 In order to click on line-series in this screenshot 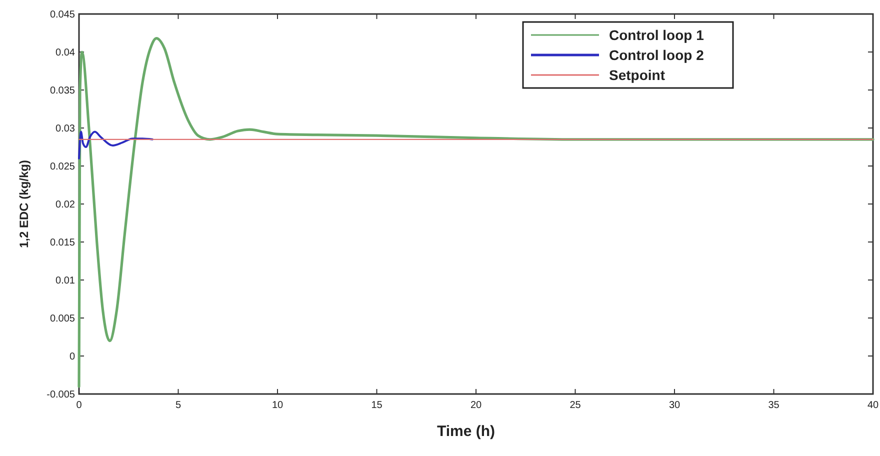, I will do `click(116, 145)`.